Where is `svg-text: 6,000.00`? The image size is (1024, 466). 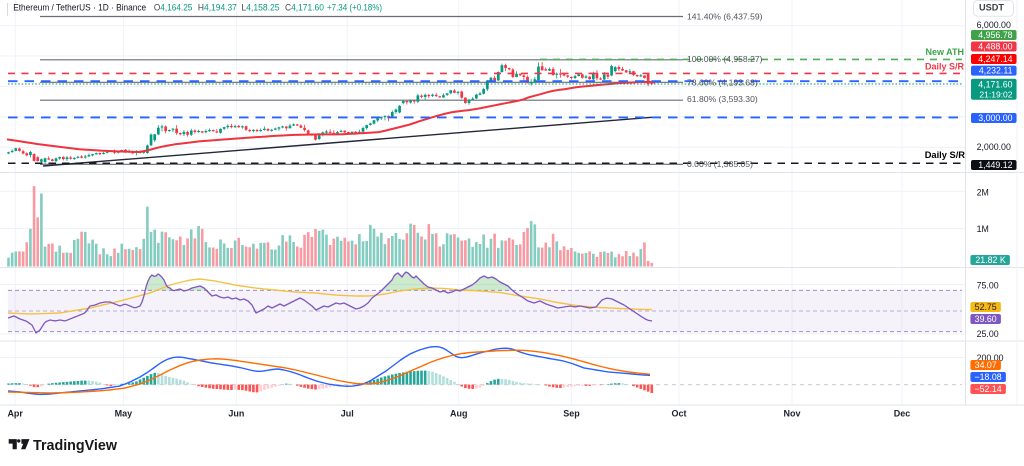 svg-text: 6,000.00 is located at coordinates (994, 25).